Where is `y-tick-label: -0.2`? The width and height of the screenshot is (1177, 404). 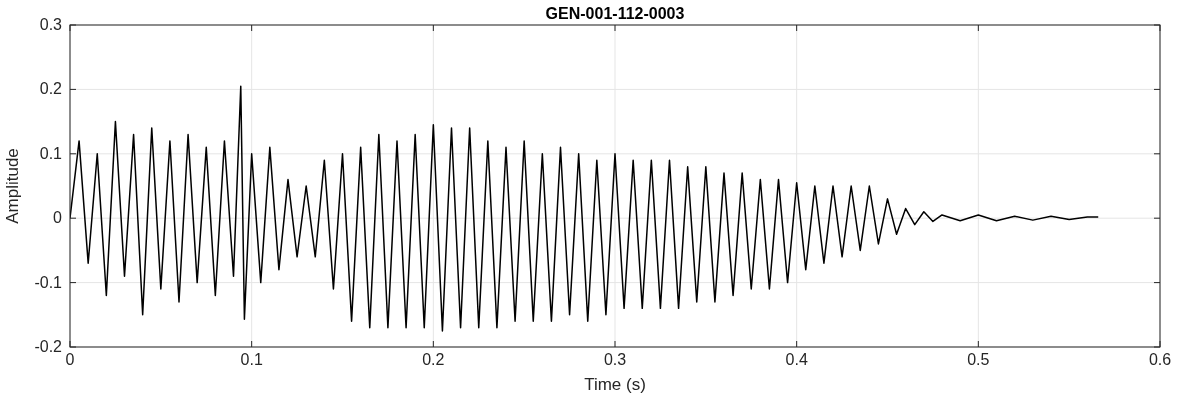 y-tick-label: -0.2 is located at coordinates (48, 346).